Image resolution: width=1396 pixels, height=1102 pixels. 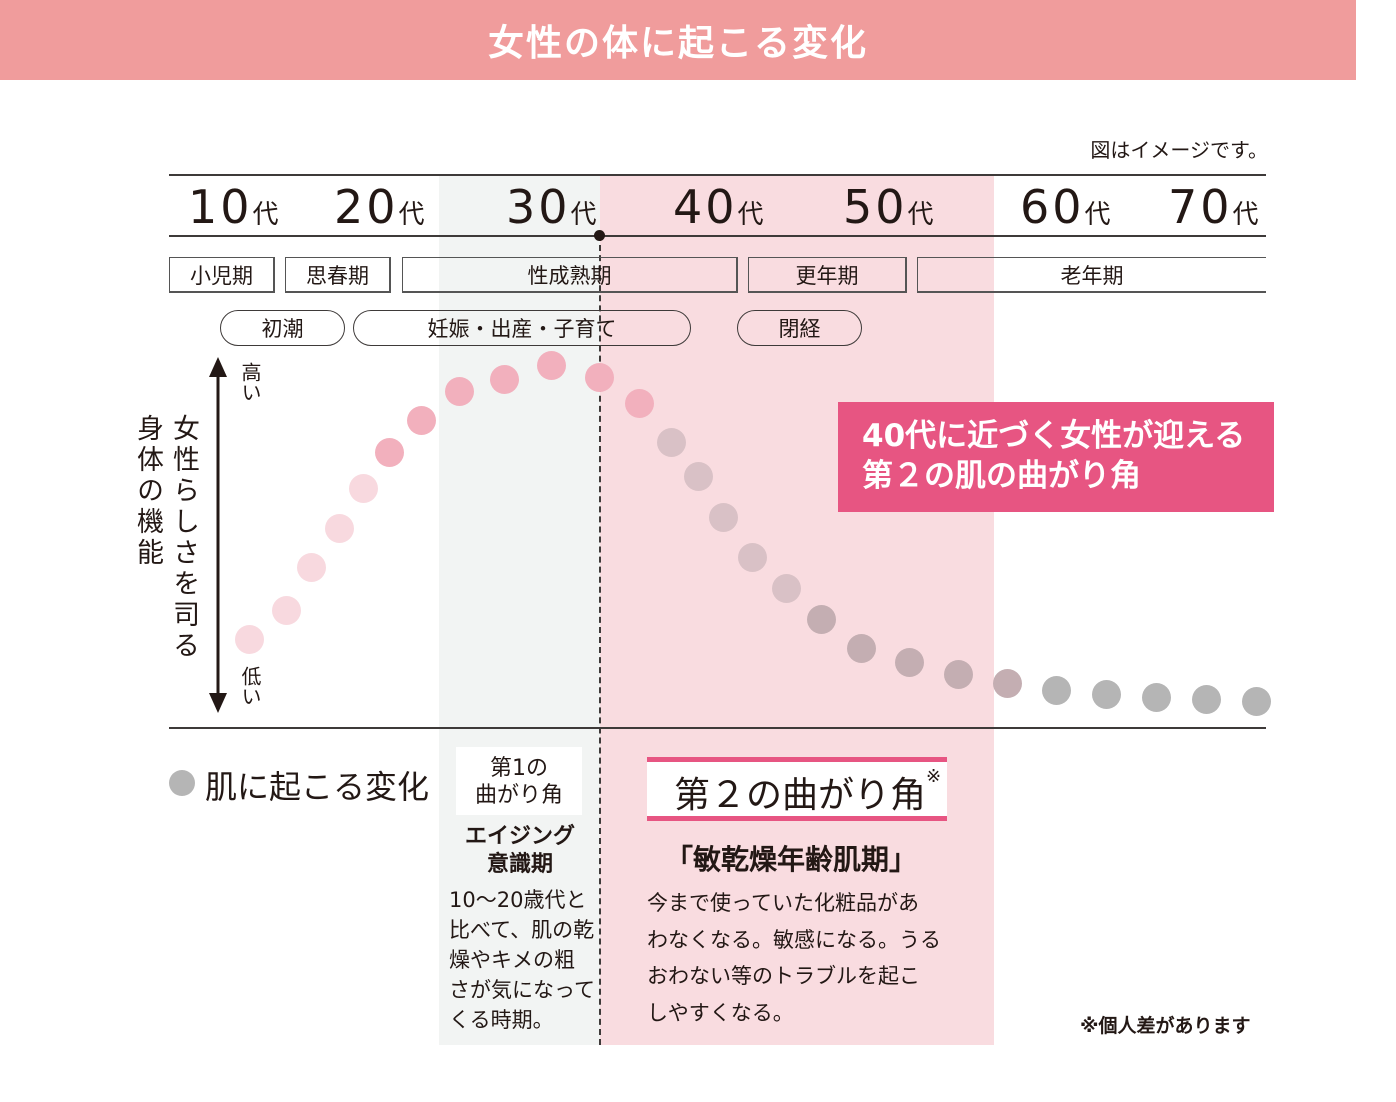 What do you see at coordinates (1056, 457) in the screenshot?
I see `second-corner-callout: 40代に近づく女性が迎える 第２の肌の曲がり角` at bounding box center [1056, 457].